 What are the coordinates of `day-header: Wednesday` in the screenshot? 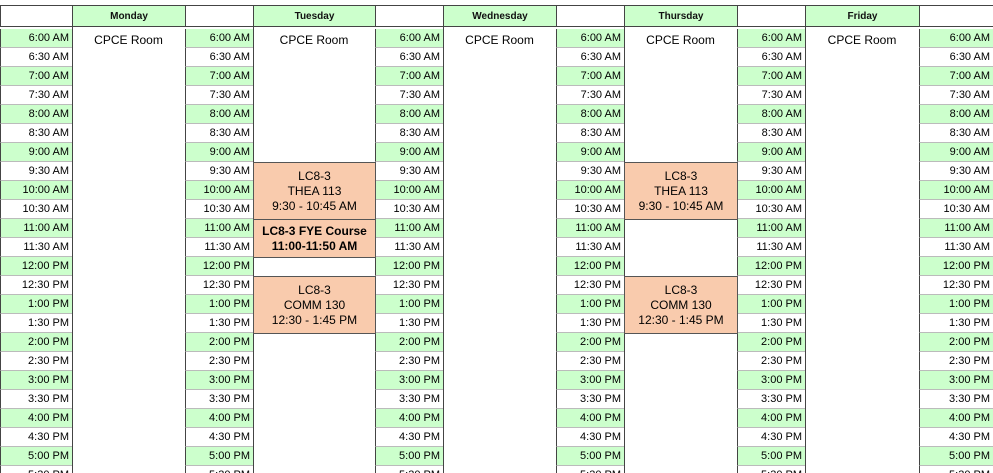 It's located at (499, 16).